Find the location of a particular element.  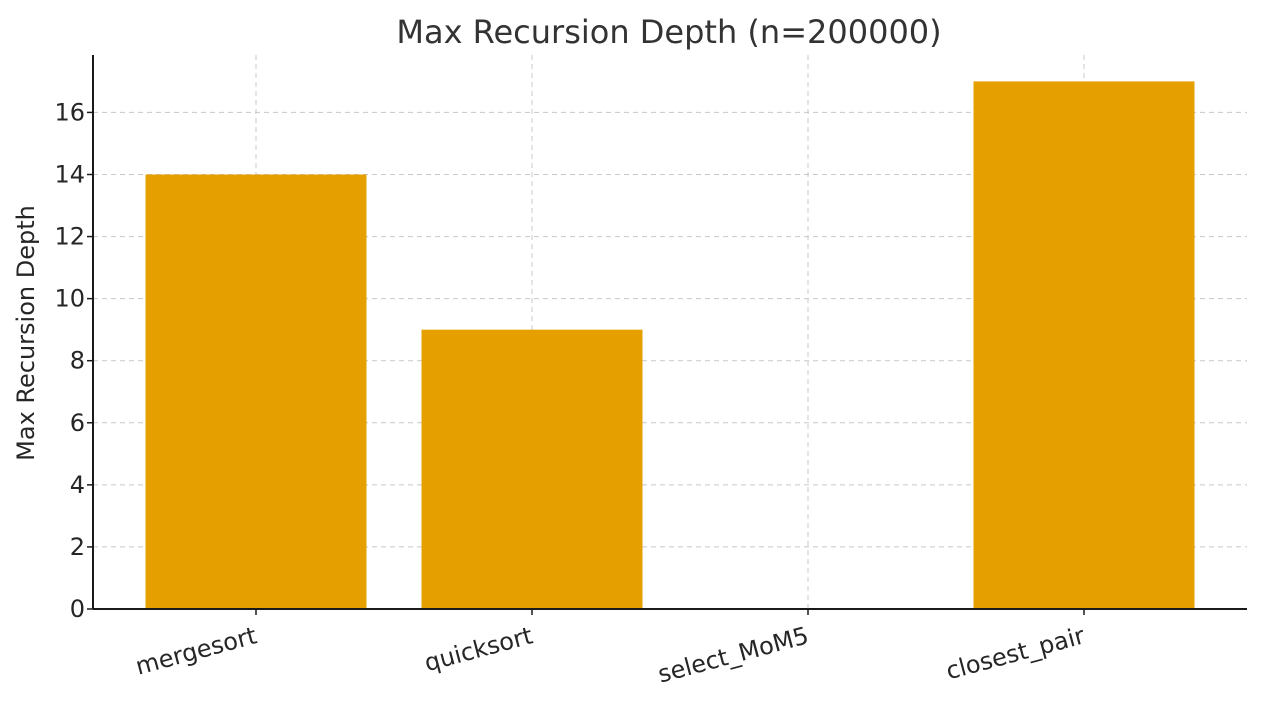

y-tick-label: 10 is located at coordinates (69, 299).